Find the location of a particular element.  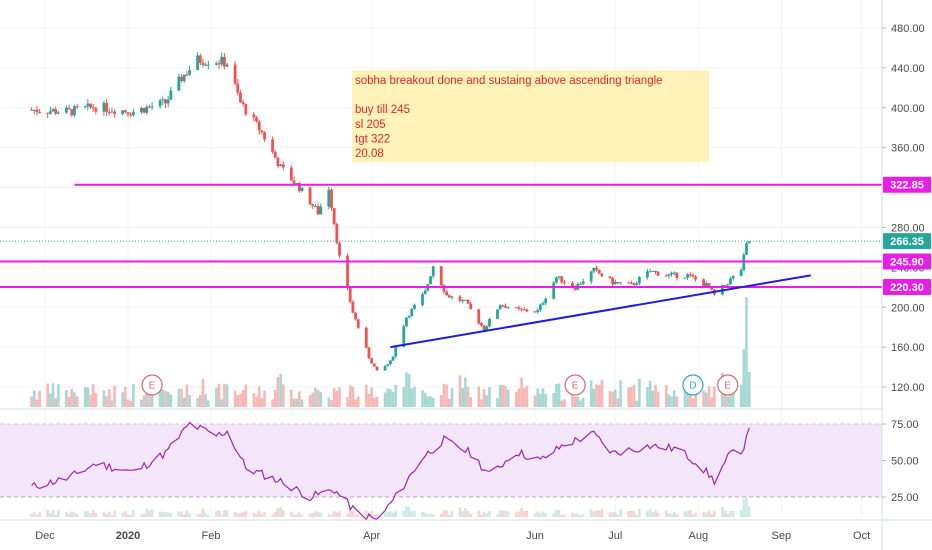

price-tick-label: 360.00 is located at coordinates (908, 149).